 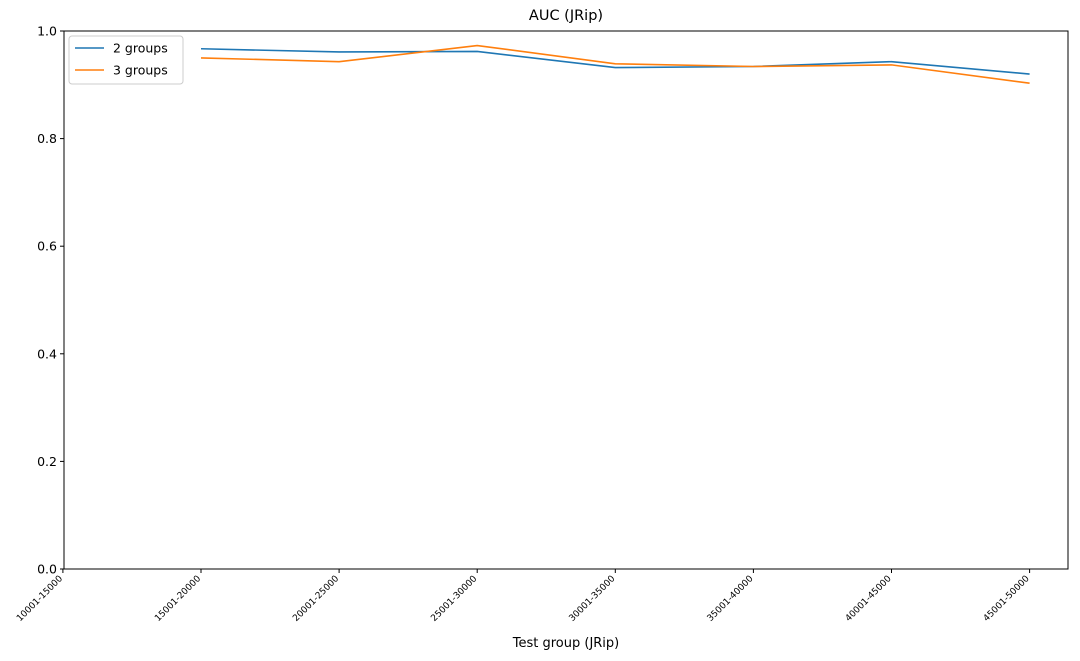 What do you see at coordinates (47, 569) in the screenshot?
I see `y-tick-label: 0.0` at bounding box center [47, 569].